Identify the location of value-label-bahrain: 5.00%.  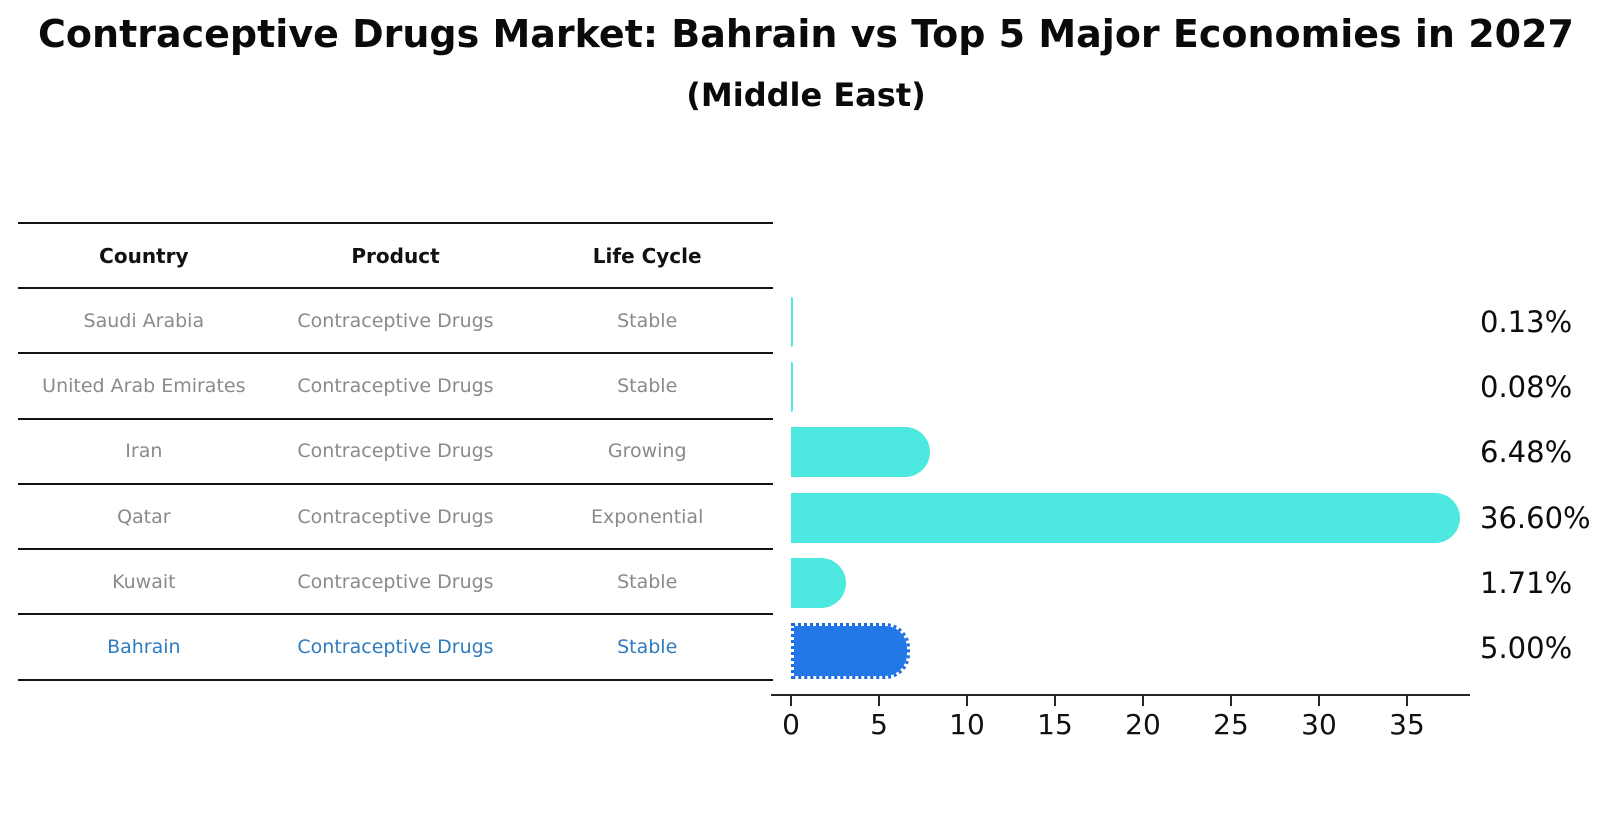
(1526, 648).